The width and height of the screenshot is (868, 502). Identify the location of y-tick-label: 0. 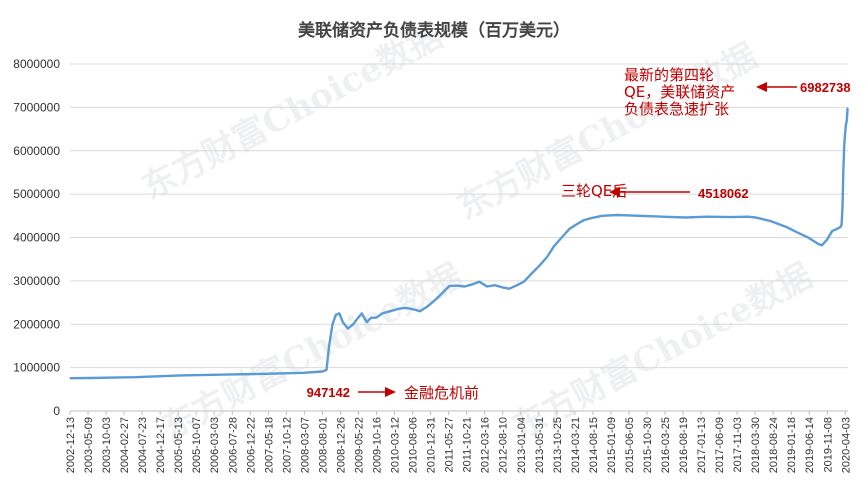
(56, 411).